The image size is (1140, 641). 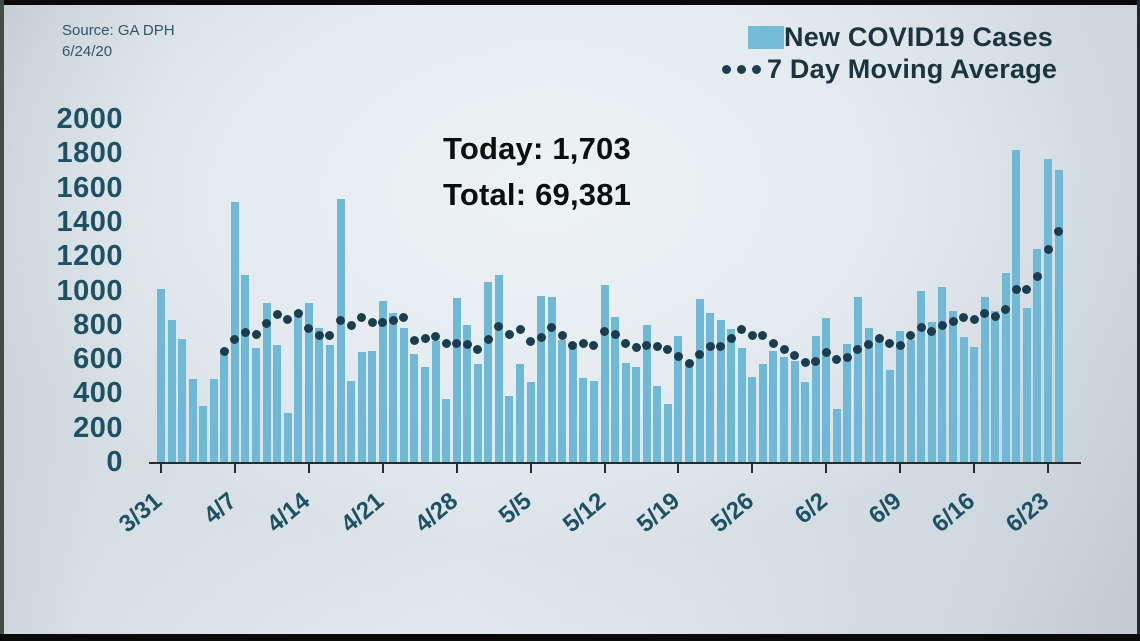 I want to click on bottom-edge-strip, so click(x=570, y=637).